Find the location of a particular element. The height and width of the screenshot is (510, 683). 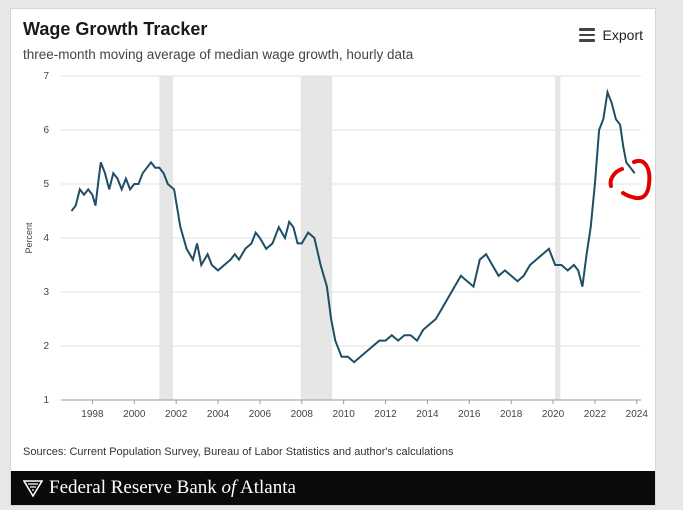

bank-name: Federal Reserve Bank of Atlanta is located at coordinates (172, 487).